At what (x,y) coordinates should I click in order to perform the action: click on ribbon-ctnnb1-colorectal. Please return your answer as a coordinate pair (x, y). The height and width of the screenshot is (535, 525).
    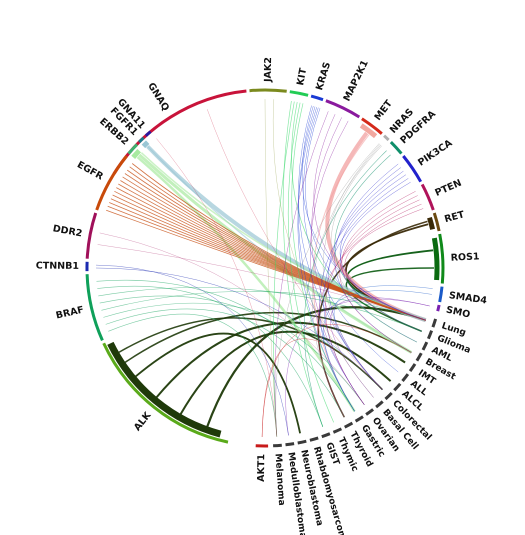
    Looking at the image, I should click on (239, 328).